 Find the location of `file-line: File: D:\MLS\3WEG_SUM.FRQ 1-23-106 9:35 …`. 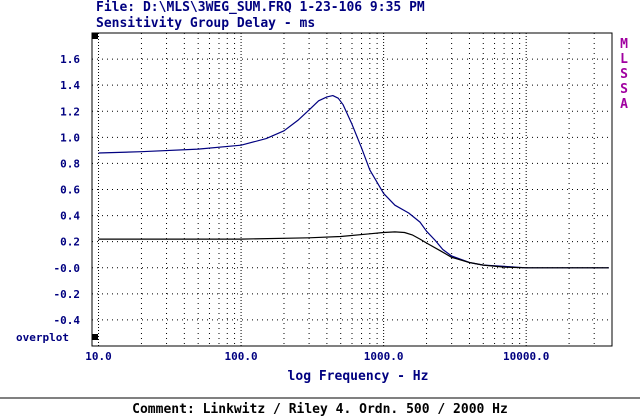

file-line: File: D:\MLS\3WEG_SUM.FRQ 1-23-106 9:35 … is located at coordinates (260, 7).